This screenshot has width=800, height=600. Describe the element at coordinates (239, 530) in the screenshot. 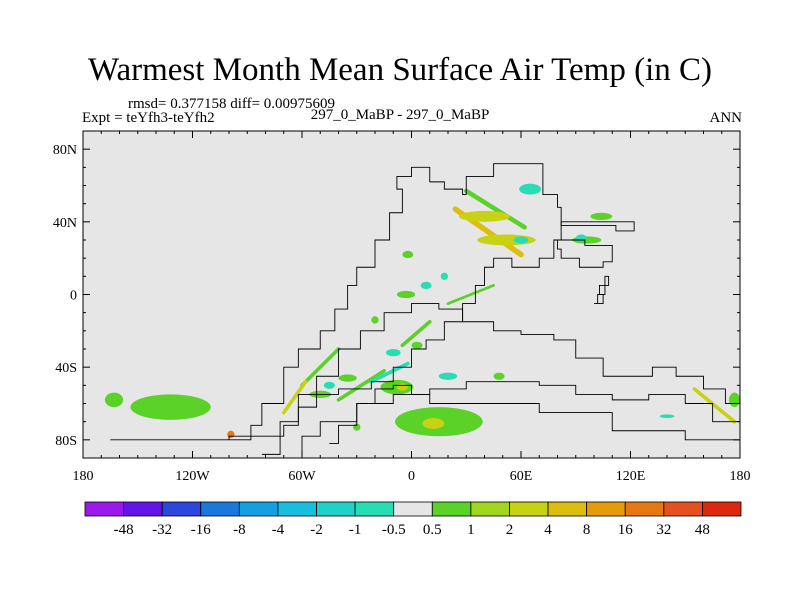

I see `colorbar-label: -8` at that location.